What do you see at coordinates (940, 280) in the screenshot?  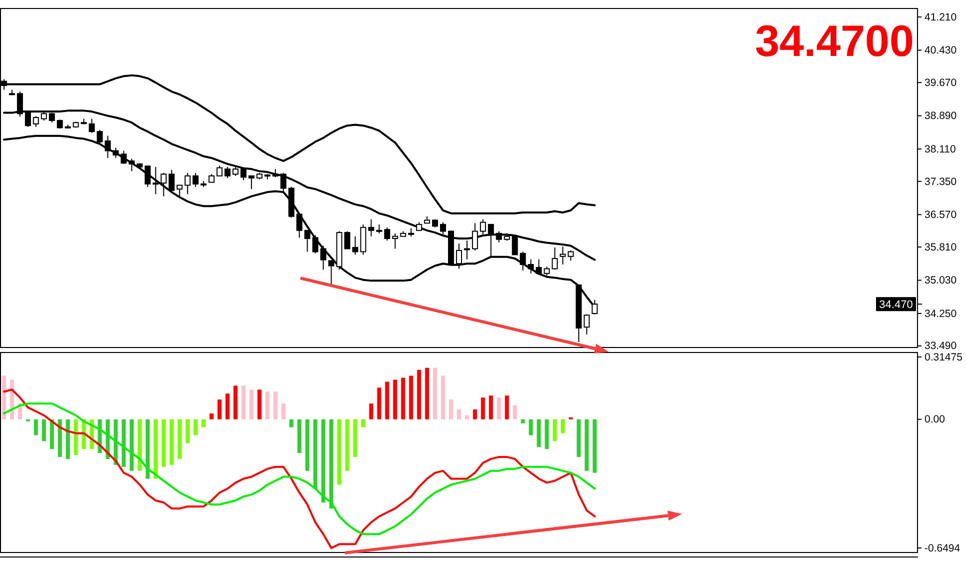 I see `y-tick-label: 35.030` at bounding box center [940, 280].